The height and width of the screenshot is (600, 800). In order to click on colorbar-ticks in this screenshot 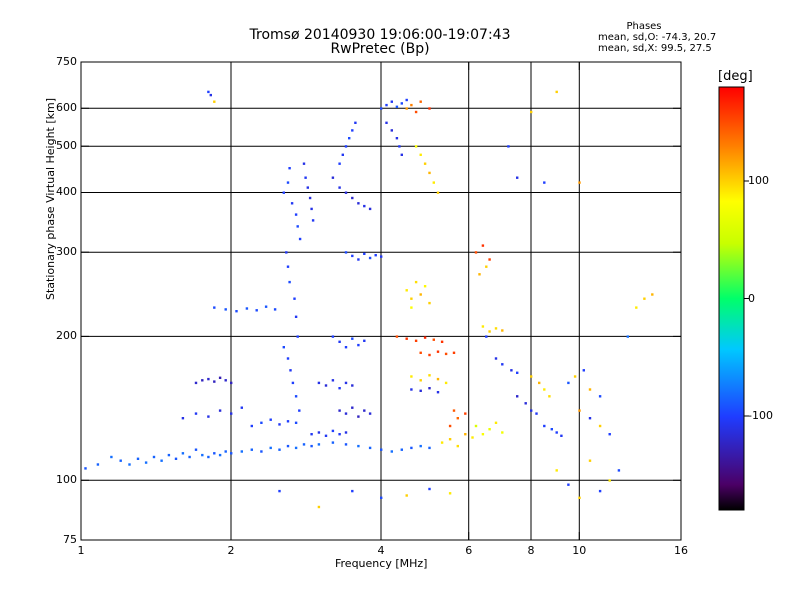, I will do `click(746, 298)`.